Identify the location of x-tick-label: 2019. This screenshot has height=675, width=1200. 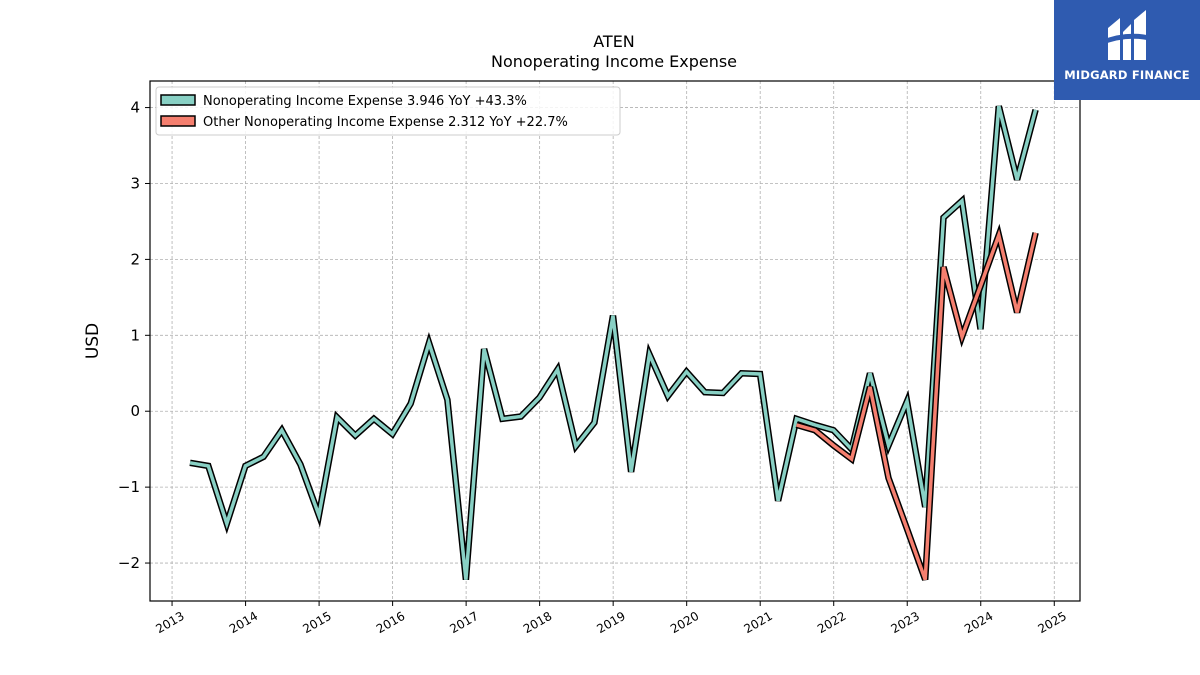
(610, 622).